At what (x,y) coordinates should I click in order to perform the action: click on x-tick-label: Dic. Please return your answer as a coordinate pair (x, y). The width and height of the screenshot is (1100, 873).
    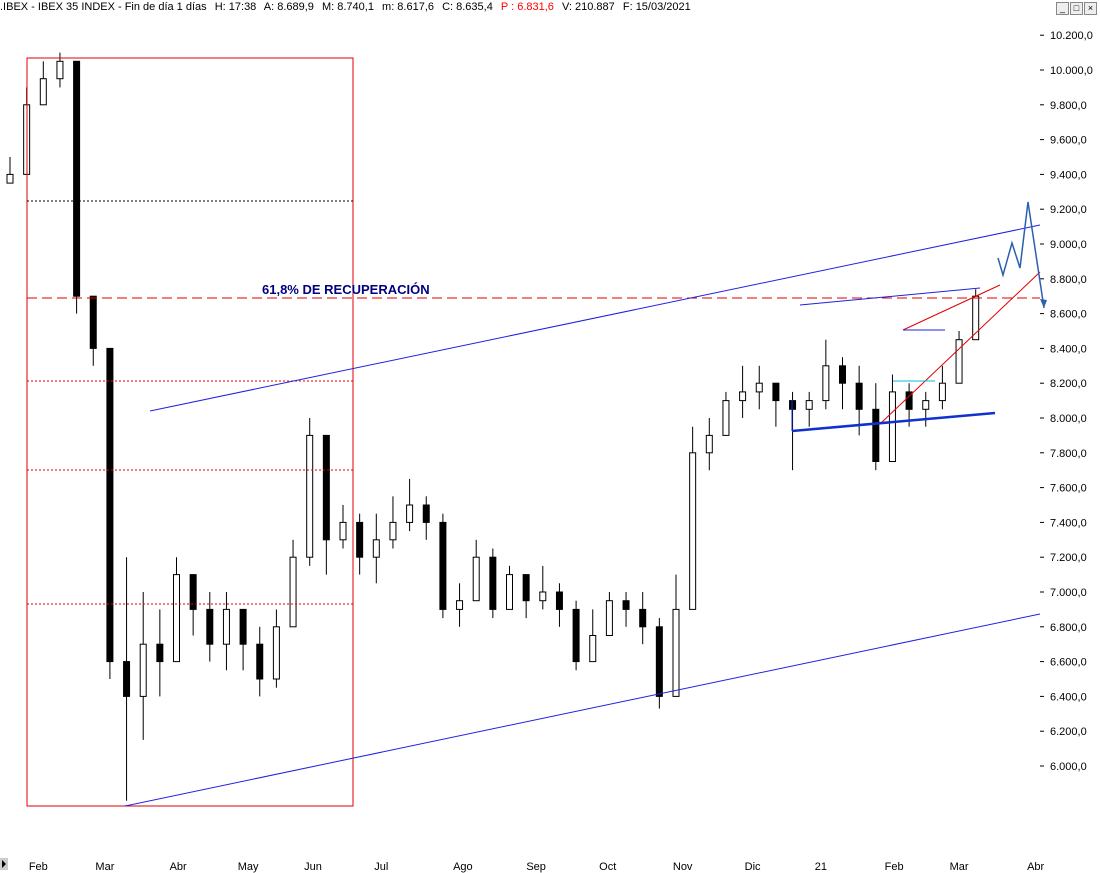
    Looking at the image, I should click on (753, 867).